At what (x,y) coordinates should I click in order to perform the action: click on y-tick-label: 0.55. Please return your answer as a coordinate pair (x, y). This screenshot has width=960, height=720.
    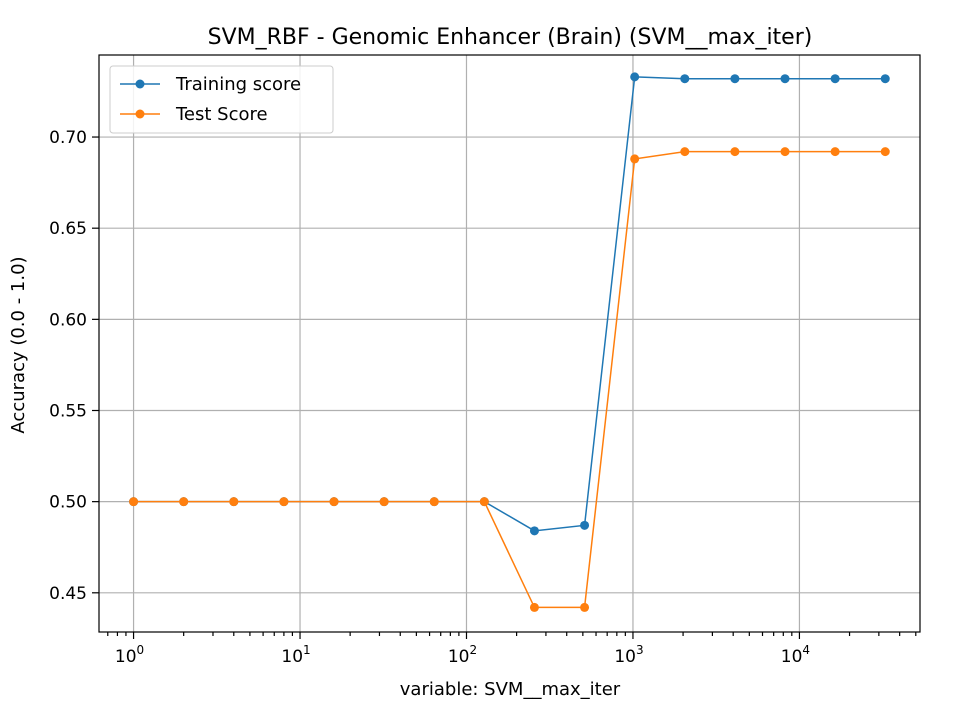
    Looking at the image, I should click on (68, 411).